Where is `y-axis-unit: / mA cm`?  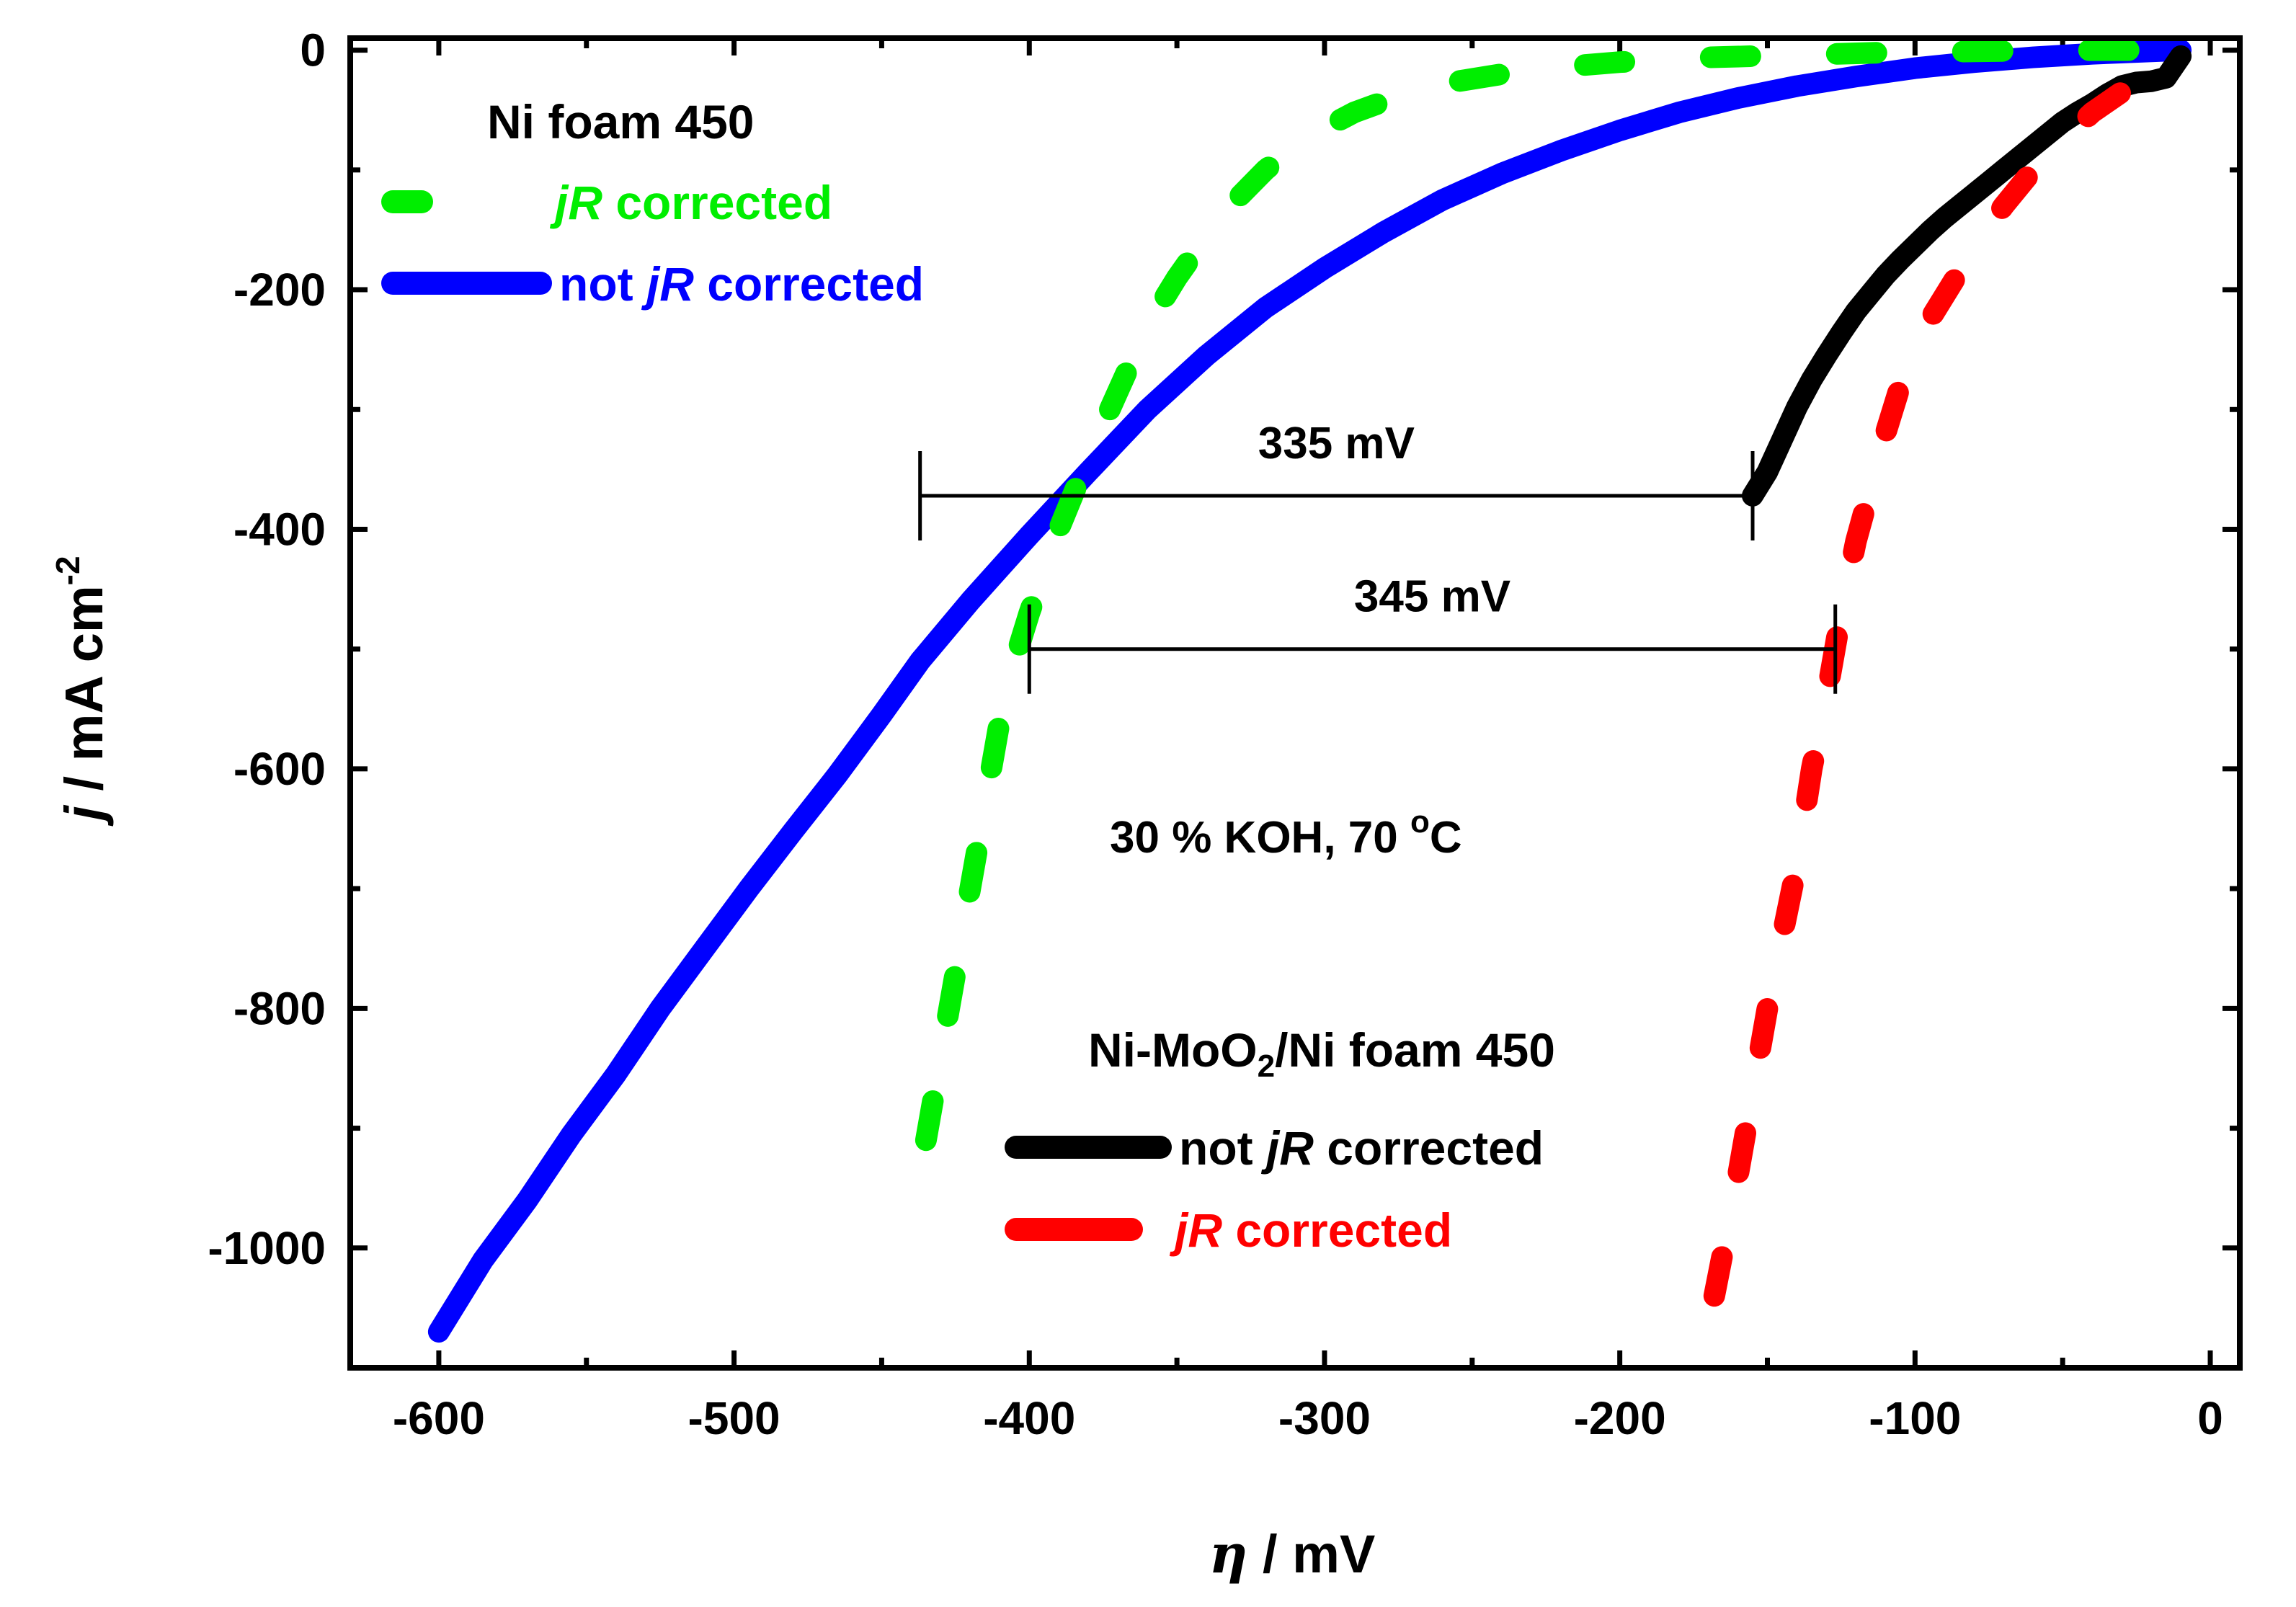
y-axis-unit: / mA cm is located at coordinates (84, 695).